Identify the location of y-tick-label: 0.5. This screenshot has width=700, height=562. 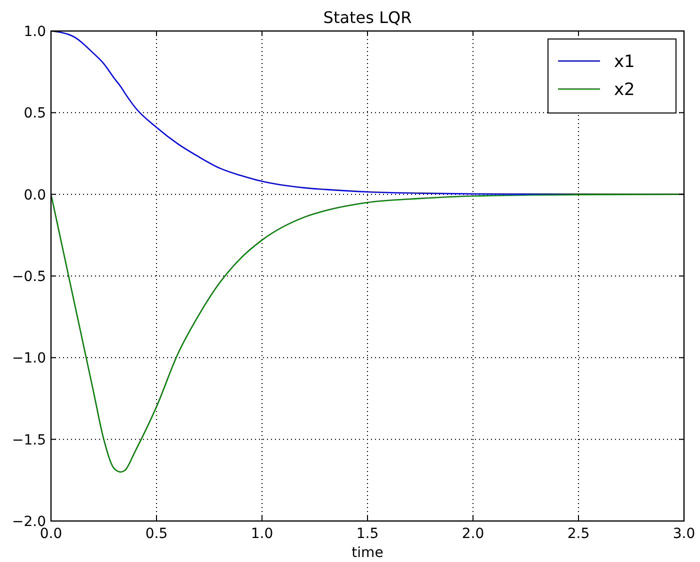
(35, 114).